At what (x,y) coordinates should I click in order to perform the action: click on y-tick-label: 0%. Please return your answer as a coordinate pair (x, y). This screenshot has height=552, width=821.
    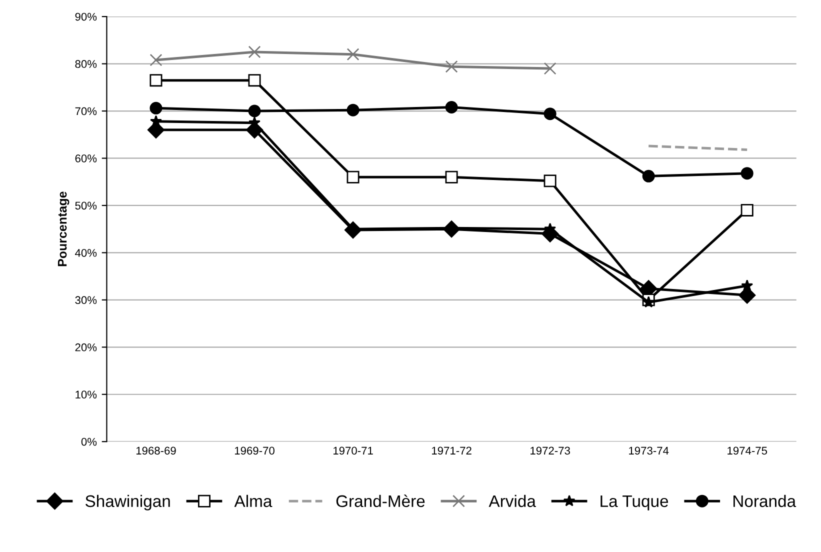
    Looking at the image, I should click on (89, 442).